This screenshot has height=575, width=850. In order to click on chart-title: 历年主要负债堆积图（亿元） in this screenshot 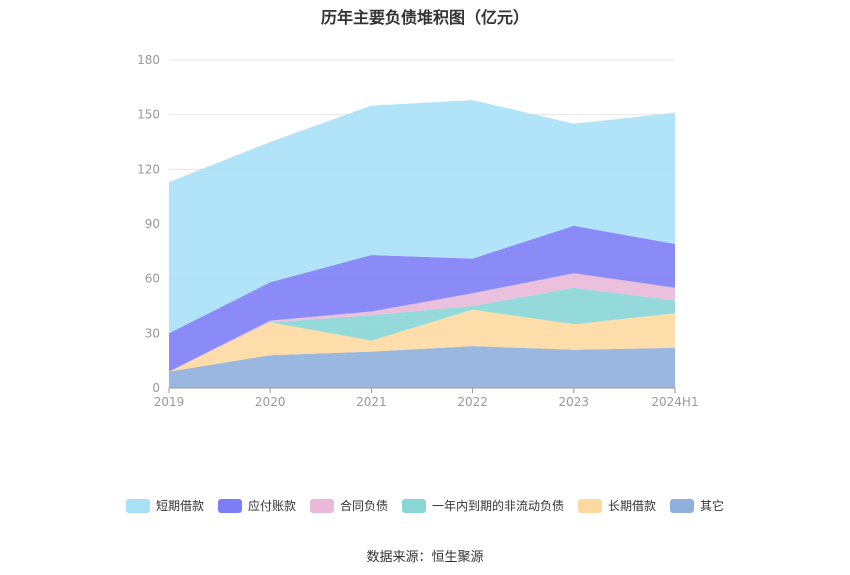, I will do `click(424, 17)`.